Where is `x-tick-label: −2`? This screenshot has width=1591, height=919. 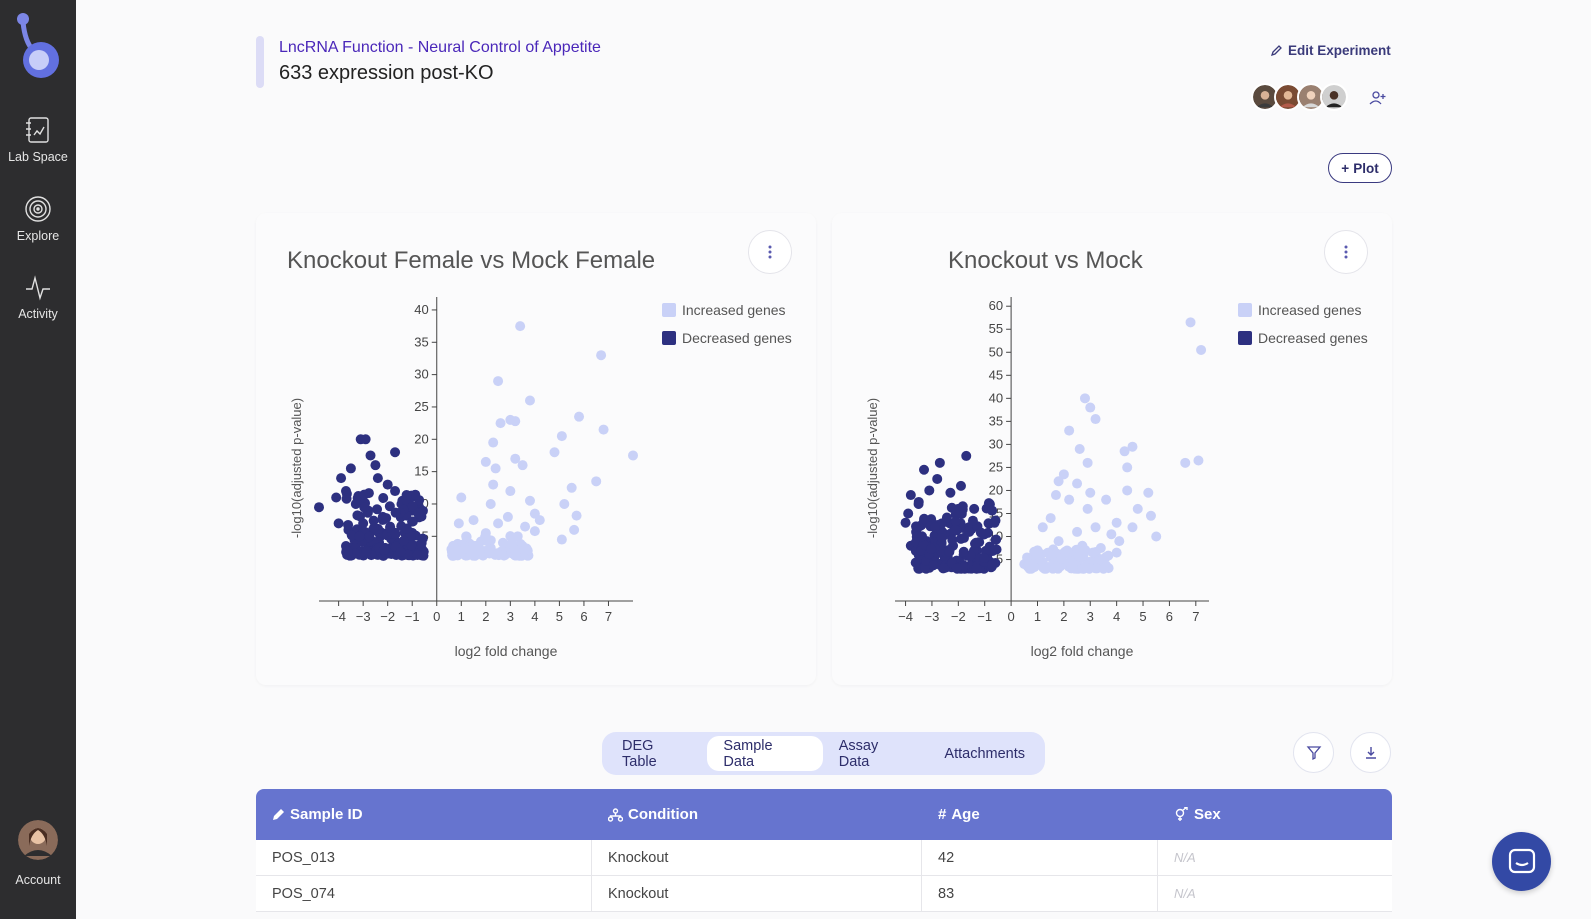
x-tick-label: −2 is located at coordinates (387, 616).